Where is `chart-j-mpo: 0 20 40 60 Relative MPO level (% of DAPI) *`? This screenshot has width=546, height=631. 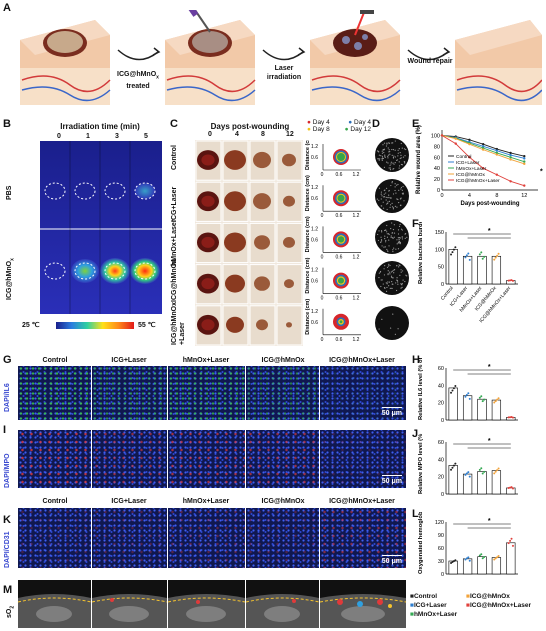 chart-j-mpo: 0 20 40 60 Relative MPO level (% of DAPI) * is located at coordinates (468, 465).